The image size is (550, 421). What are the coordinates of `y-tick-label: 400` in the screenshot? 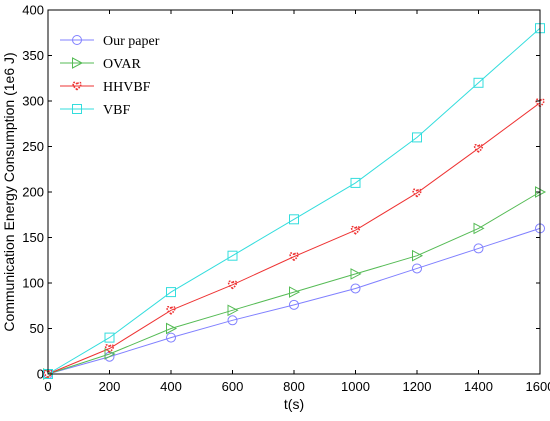 It's located at (33, 10).